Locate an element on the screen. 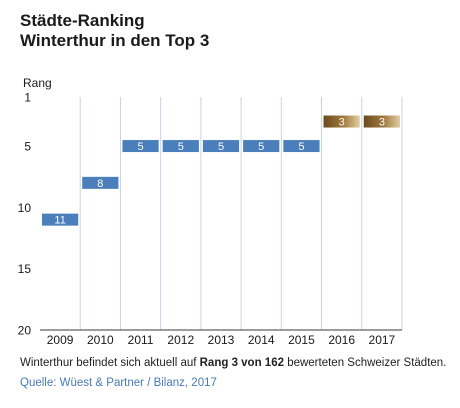 This screenshot has height=408, width=460. note-text-end: bewerteten Schweizer Städten. is located at coordinates (365, 363).